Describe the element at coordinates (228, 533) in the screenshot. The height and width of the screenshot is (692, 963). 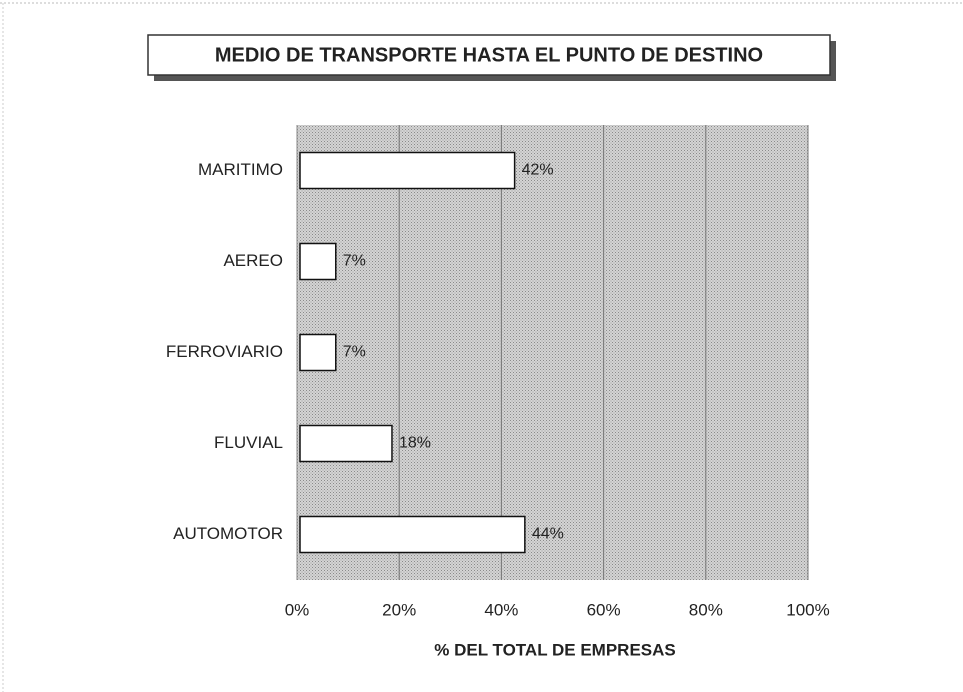
I see `y-tick-label: AUTOMOTOR` at that location.